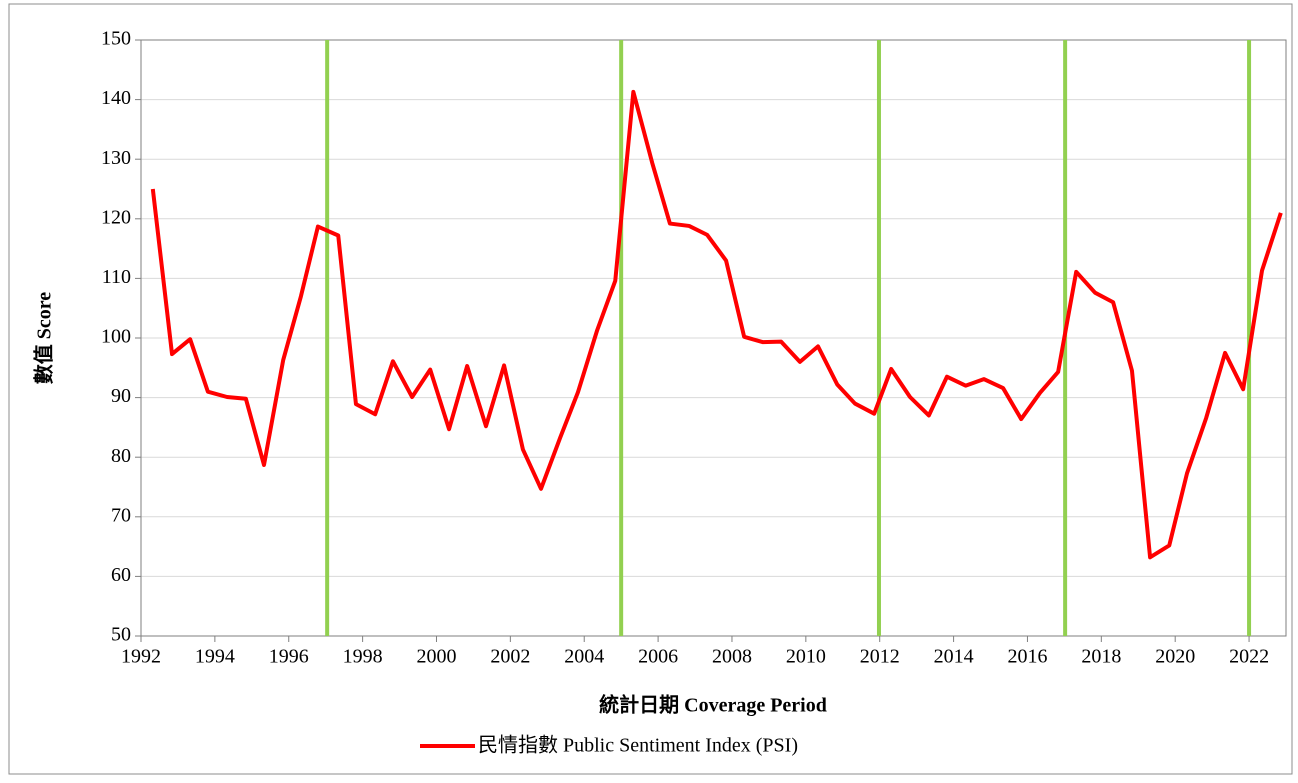  What do you see at coordinates (116, 158) in the screenshot?
I see `y-tick-label: 130` at bounding box center [116, 158].